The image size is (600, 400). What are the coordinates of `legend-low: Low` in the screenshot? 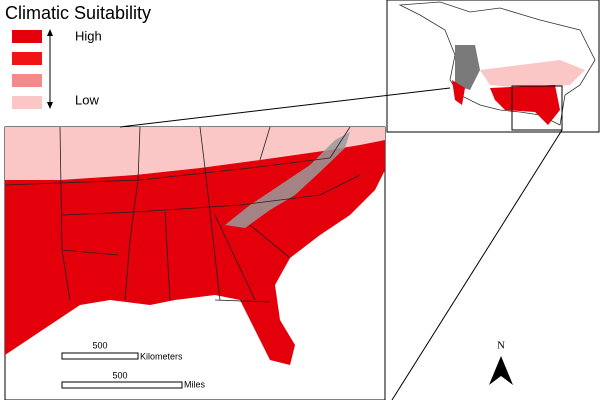 It's located at (87, 99).